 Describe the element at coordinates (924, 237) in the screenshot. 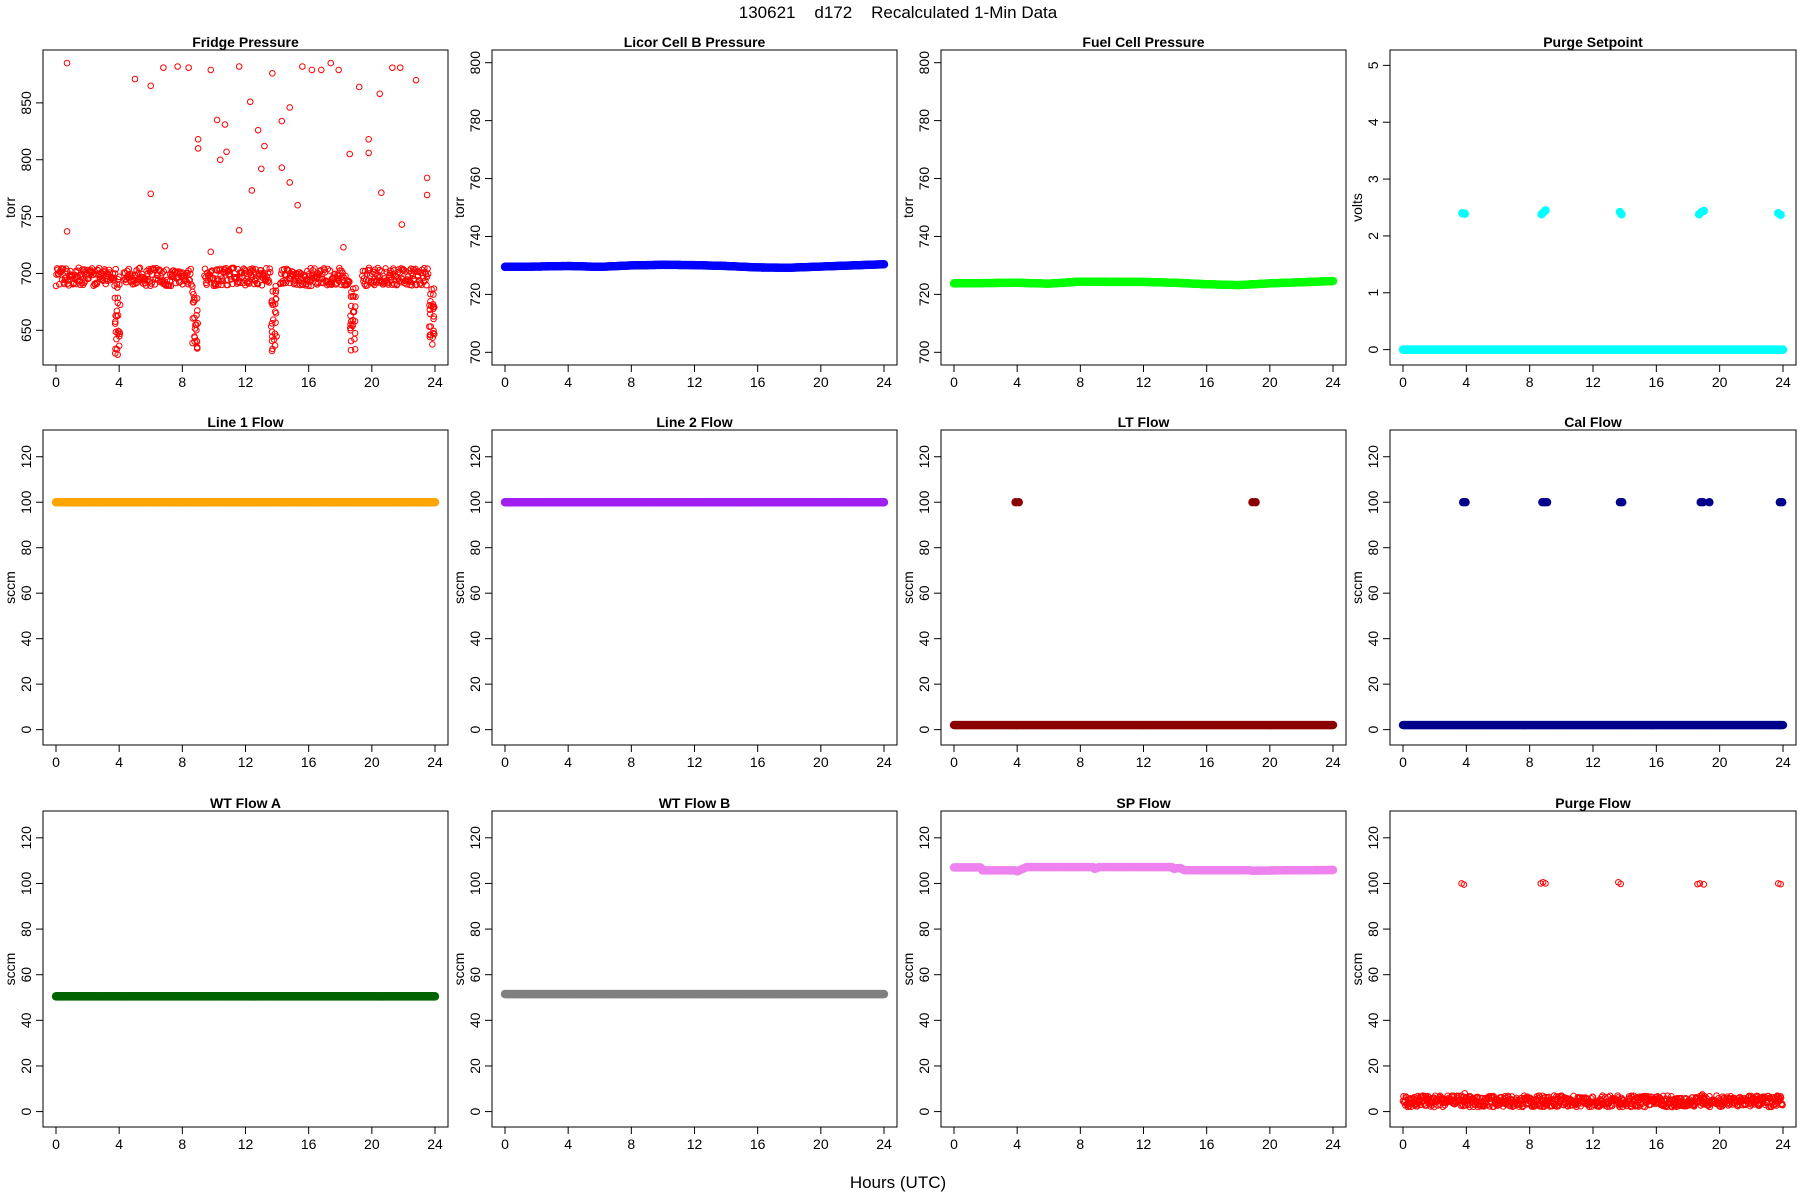

I see `y-tick-label: 740` at that location.